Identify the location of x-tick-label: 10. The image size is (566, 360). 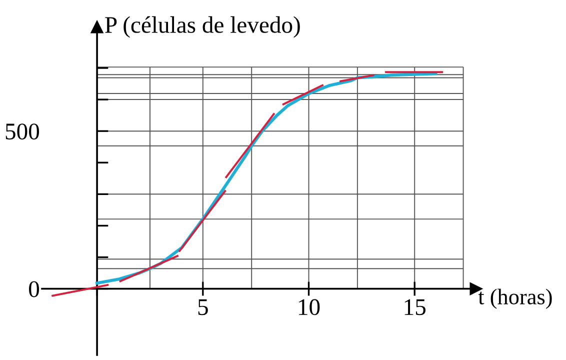
(309, 307).